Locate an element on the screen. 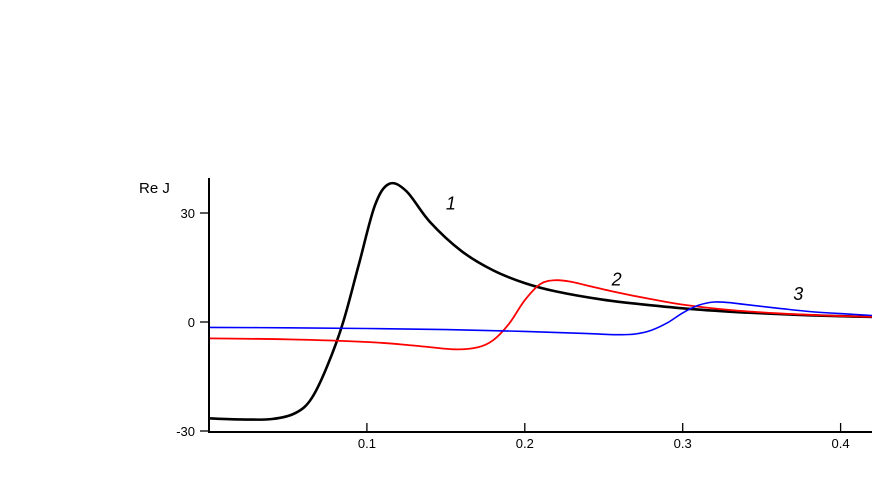 This screenshot has width=872, height=491. curve-label-2: 2 is located at coordinates (616, 280).